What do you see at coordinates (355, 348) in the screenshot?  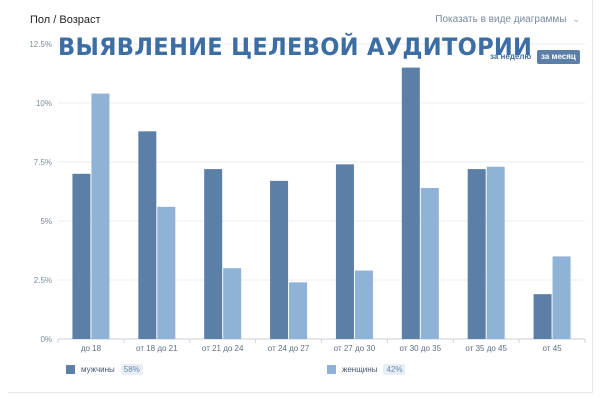 I see `x-tick-label: от 27 до 30` at bounding box center [355, 348].